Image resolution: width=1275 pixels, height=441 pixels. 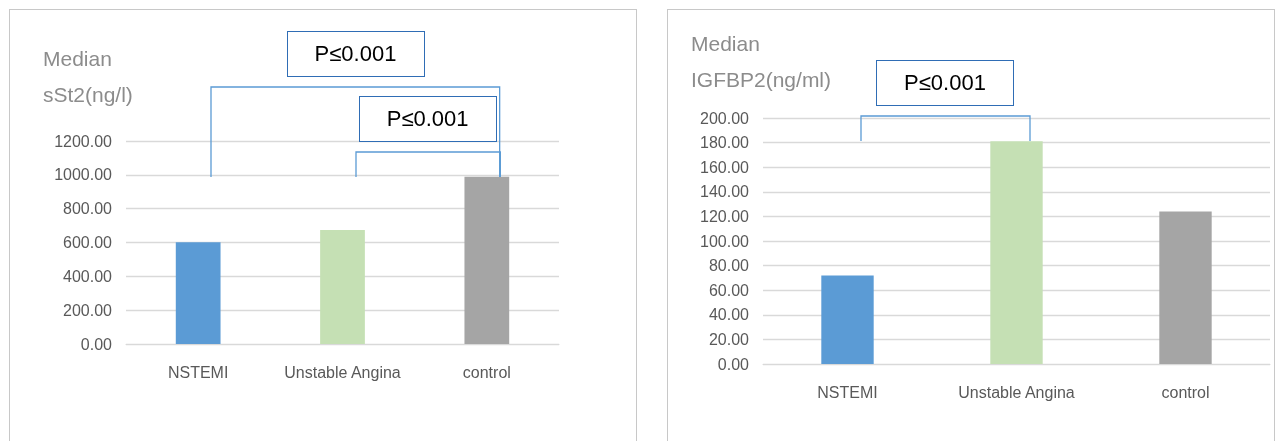 What do you see at coordinates (88, 276) in the screenshot?
I see `y-tick-label: 400.00` at bounding box center [88, 276].